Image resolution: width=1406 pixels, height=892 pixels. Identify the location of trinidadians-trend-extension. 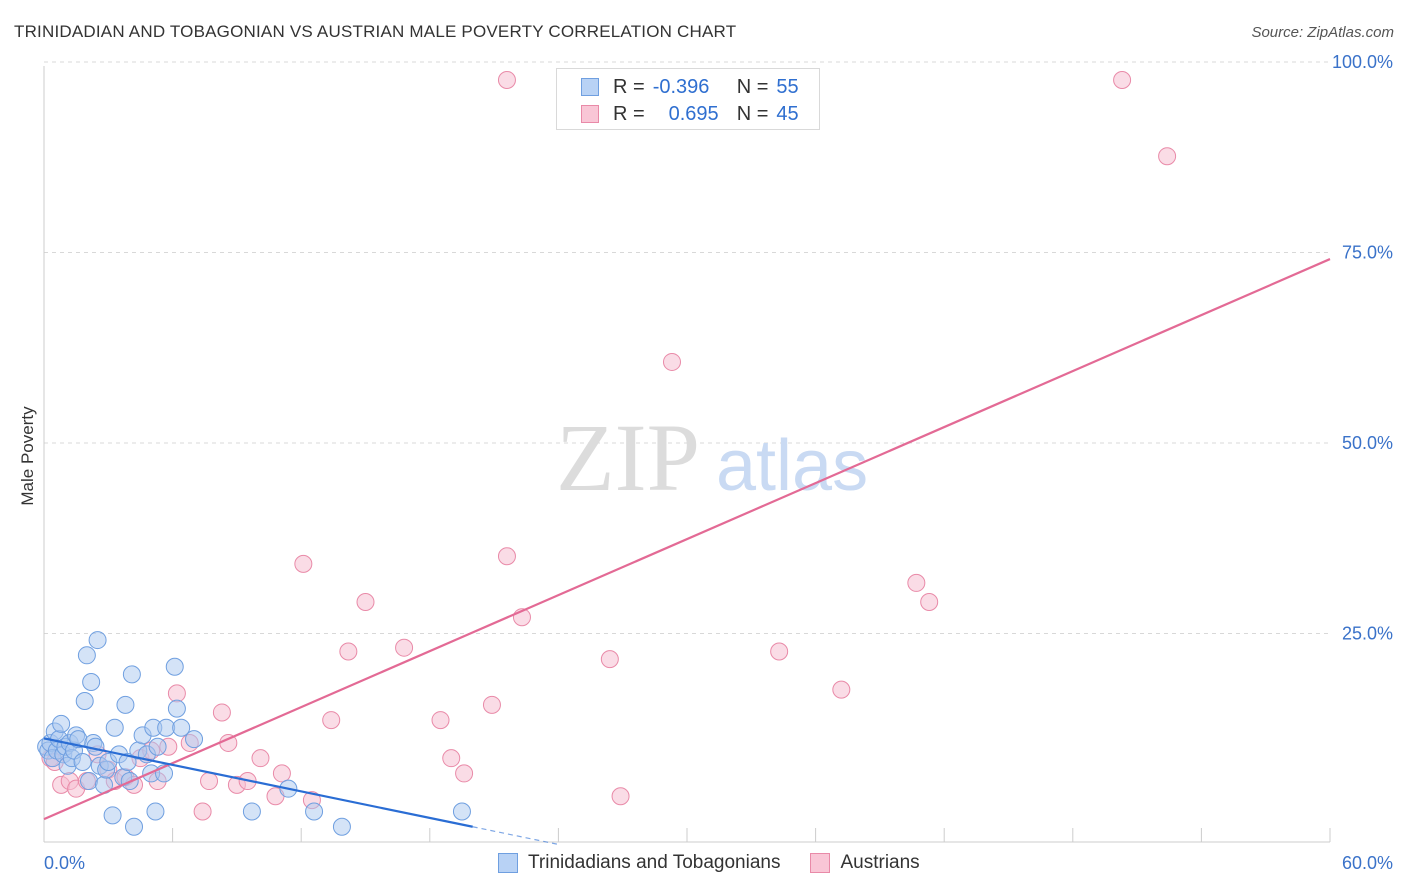
(515, 836).